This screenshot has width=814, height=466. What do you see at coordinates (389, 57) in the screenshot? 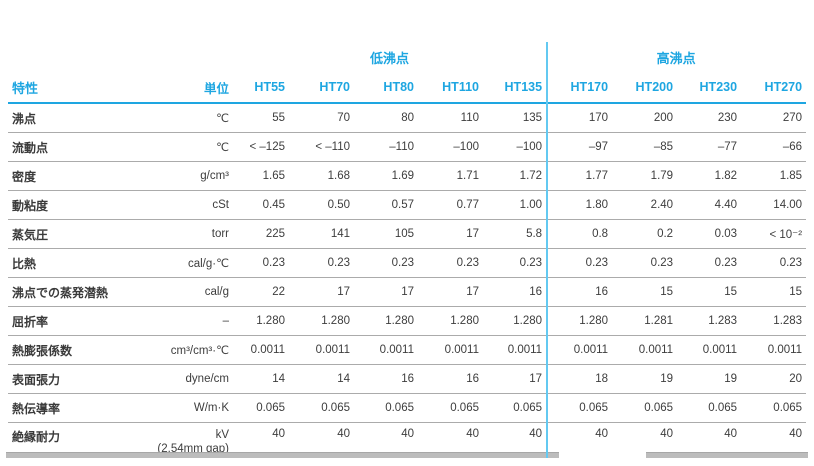
I see `group-header-low-boiling: 低沸点` at bounding box center [389, 57].